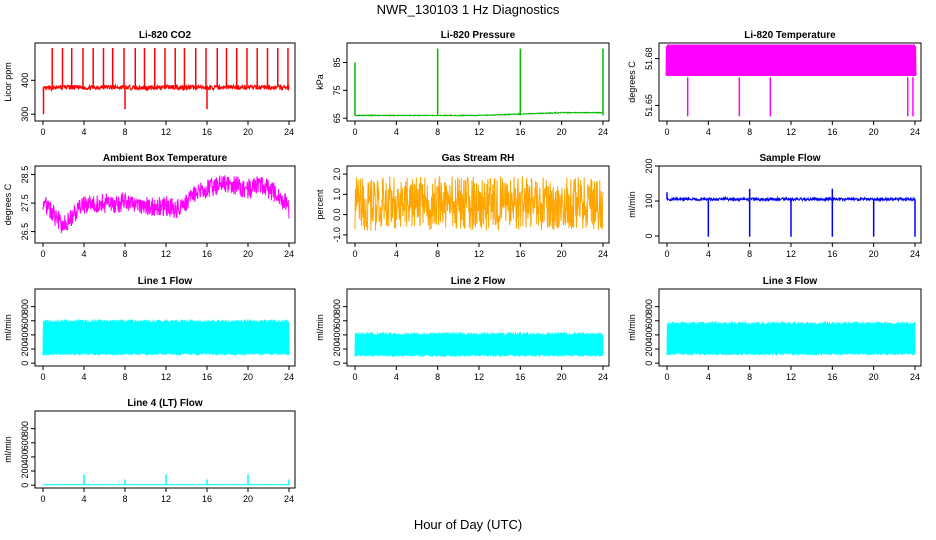 This screenshot has width=936, height=540. I want to click on chart-panel: 0 4 8 12 16 20 24 65 75 85 kPa Li-820 Pressure, so click(462, 83).